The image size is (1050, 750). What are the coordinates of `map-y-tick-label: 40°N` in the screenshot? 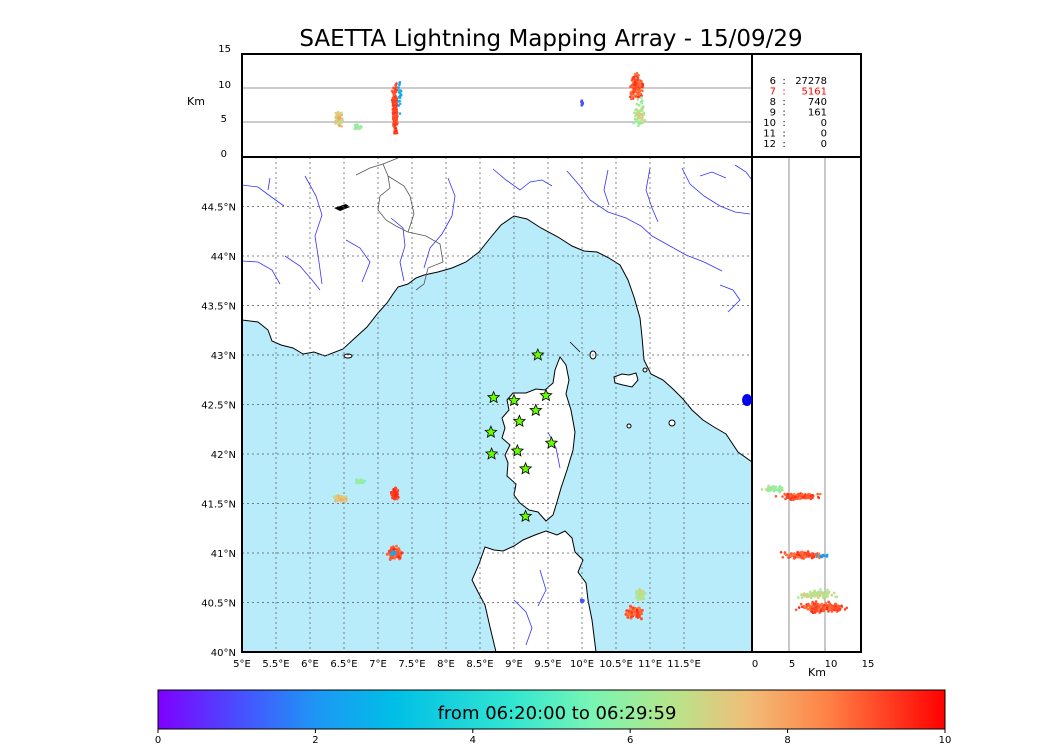 It's located at (223, 653).